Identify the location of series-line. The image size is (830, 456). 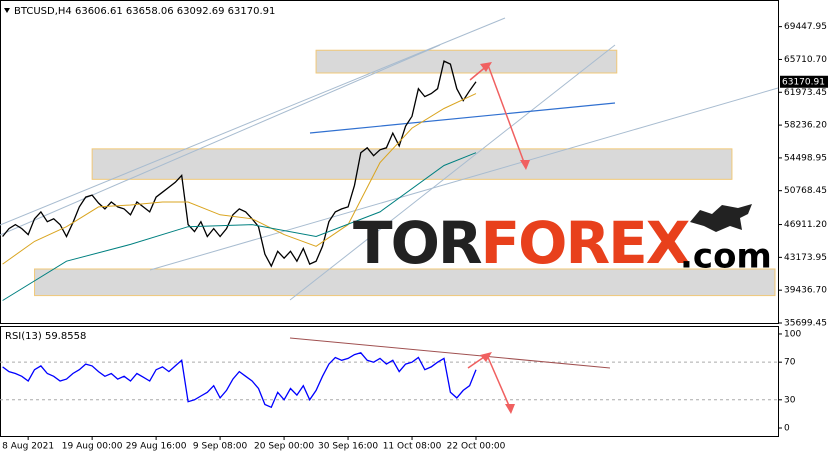
(239, 380).